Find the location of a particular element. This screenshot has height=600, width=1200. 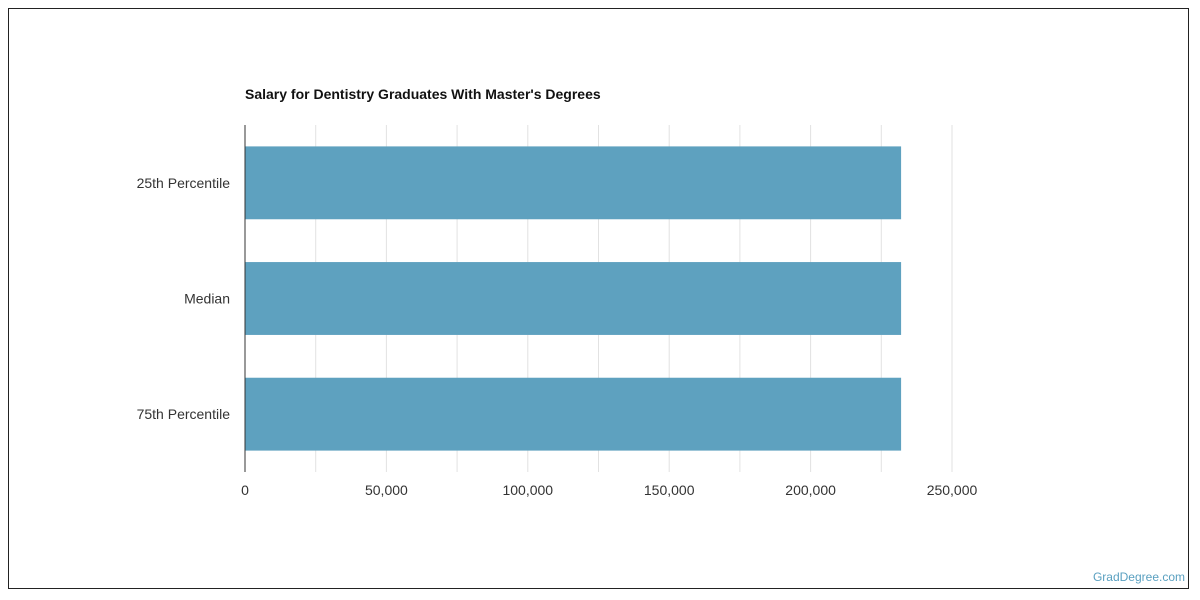

x-tick-label: 200,000 is located at coordinates (810, 490).